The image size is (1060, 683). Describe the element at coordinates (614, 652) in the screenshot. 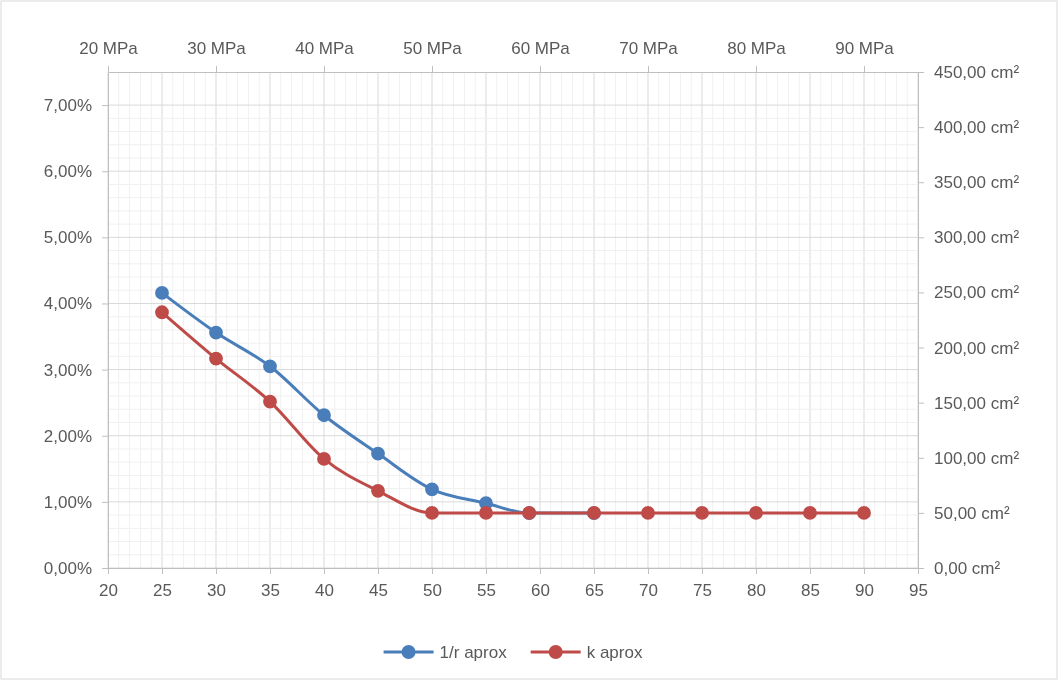

I see `legend-label: k aprox` at that location.